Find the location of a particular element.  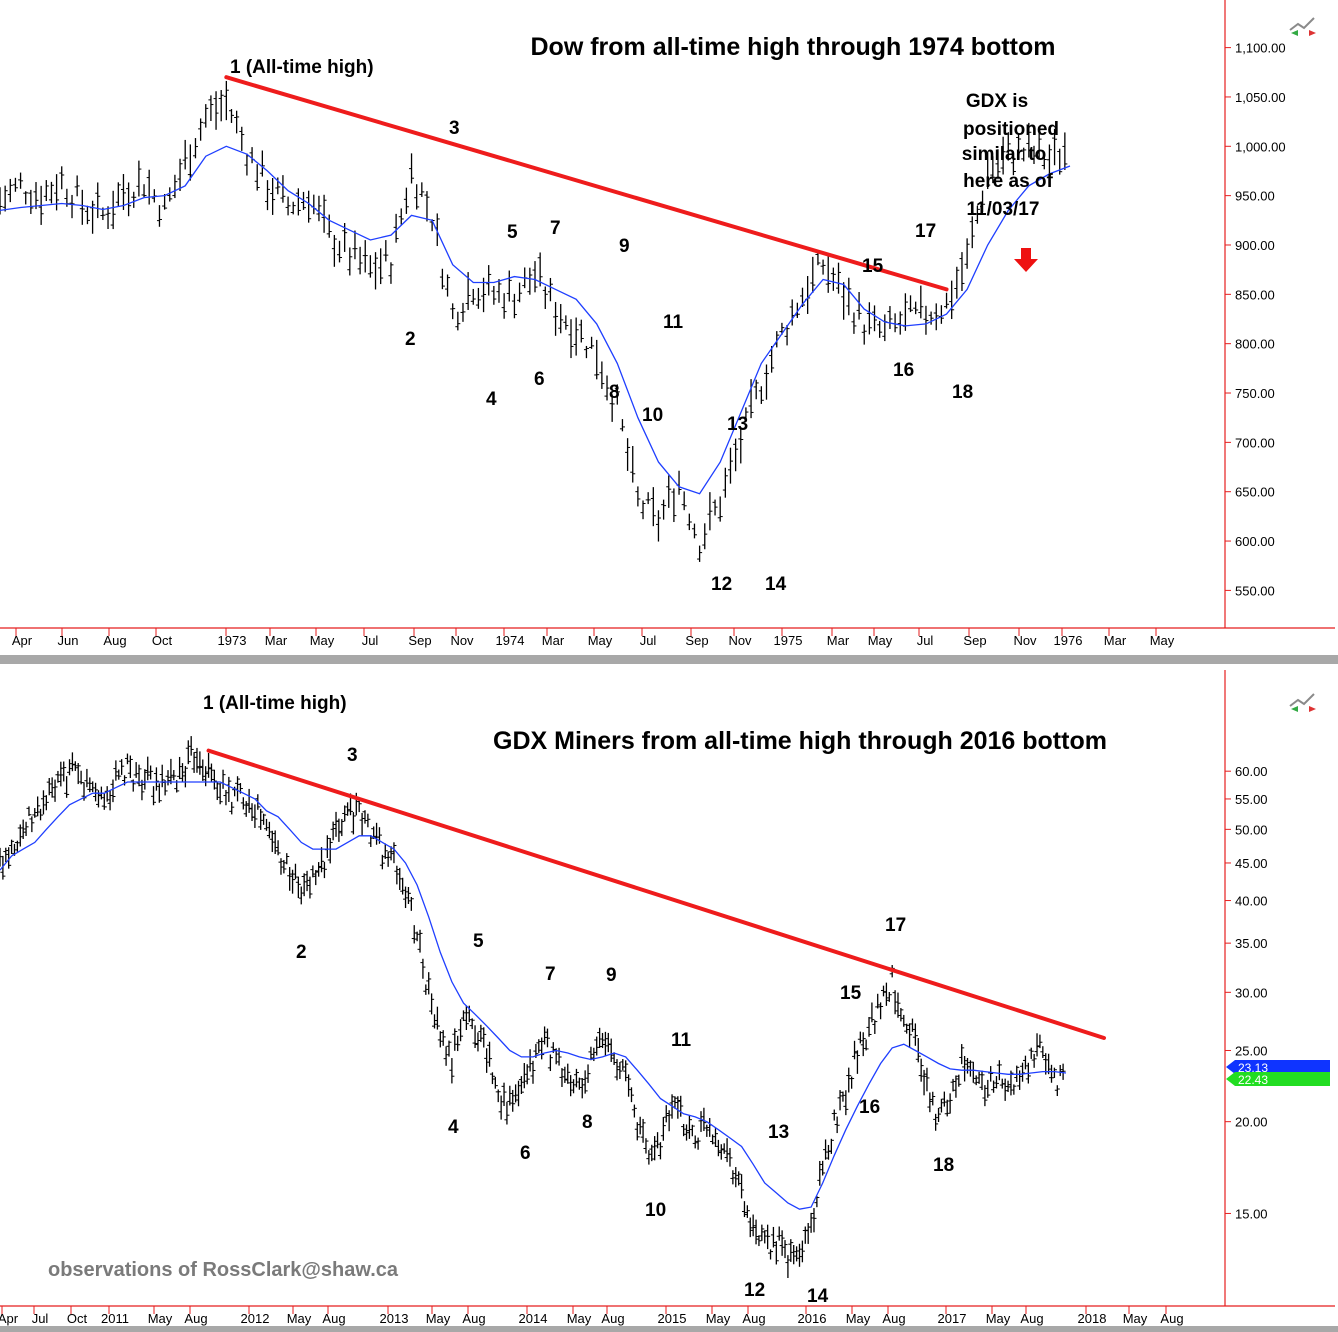

dow-x-tick-label: 1974 is located at coordinates (510, 640).